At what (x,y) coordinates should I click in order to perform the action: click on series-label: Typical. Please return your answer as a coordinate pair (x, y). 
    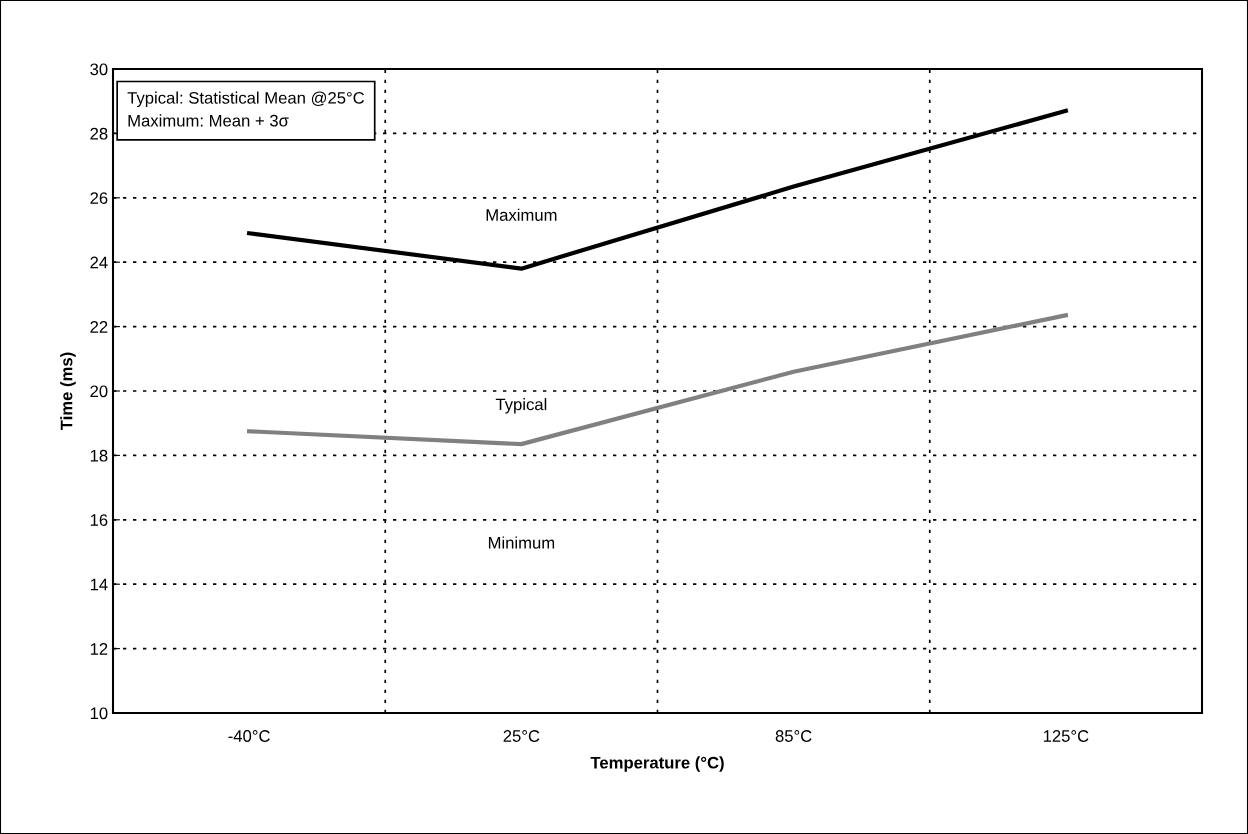
    Looking at the image, I should click on (521, 406).